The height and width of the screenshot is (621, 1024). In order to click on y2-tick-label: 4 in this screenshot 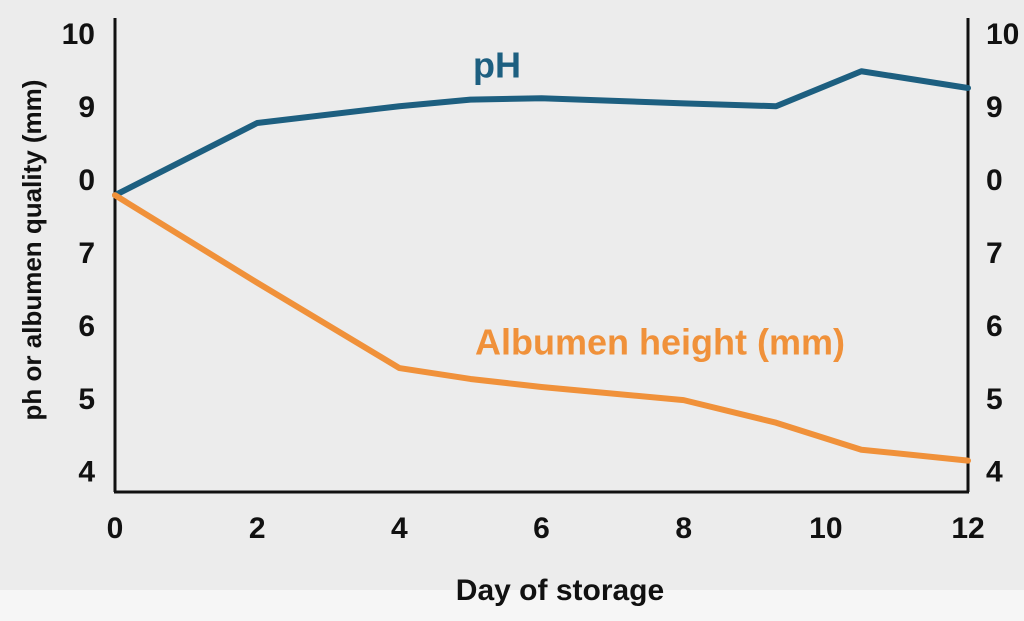, I will do `click(994, 472)`.